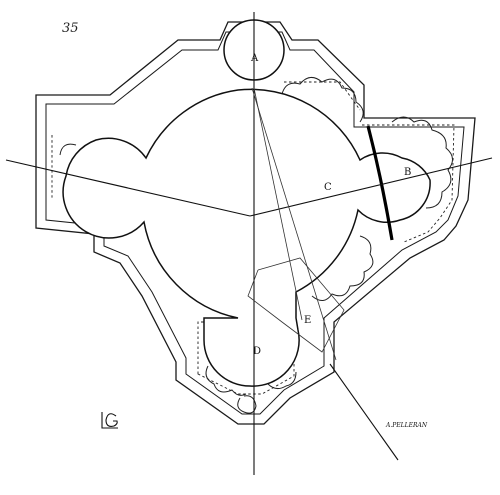 This screenshot has height=495, width=500. I want to click on niches-left-upper, so click(68, 149).